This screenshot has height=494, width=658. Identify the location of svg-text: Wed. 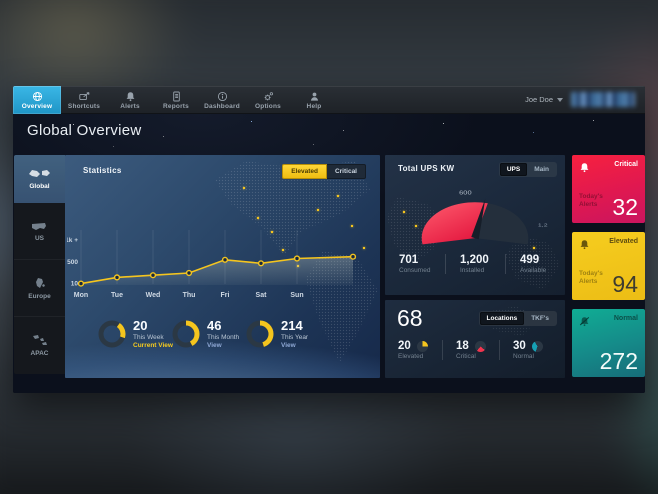
(153, 295).